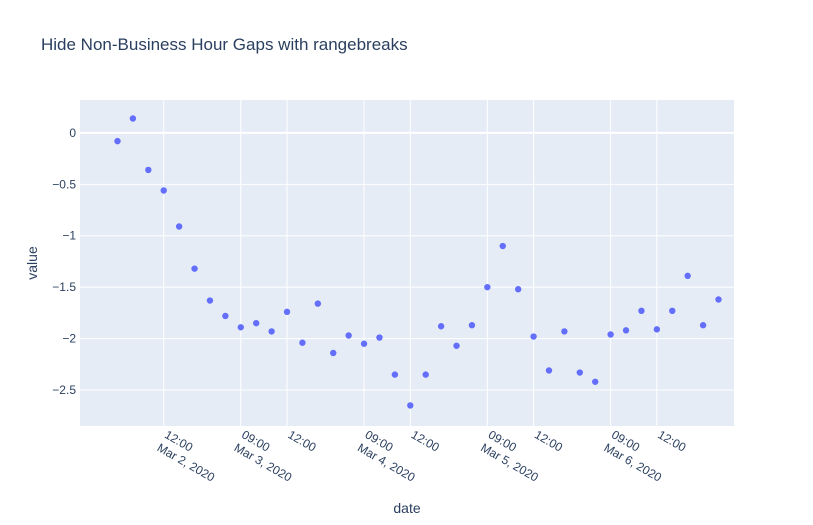  What do you see at coordinates (69, 339) in the screenshot?
I see `y-tick-label: −2` at bounding box center [69, 339].